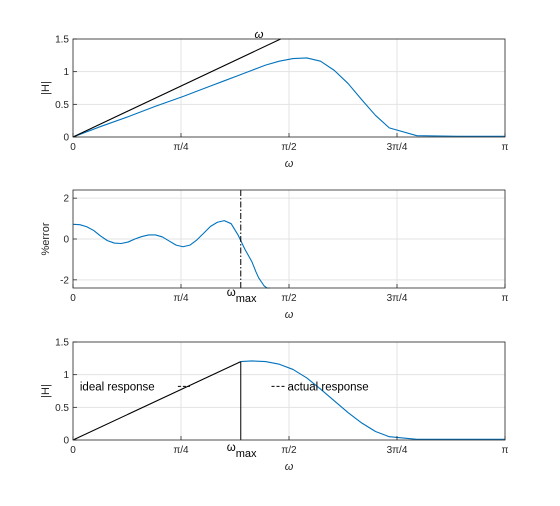 Image resolution: width=560 pixels, height=506 pixels. What do you see at coordinates (66, 199) in the screenshot?
I see `y-tick-label: 2` at bounding box center [66, 199].